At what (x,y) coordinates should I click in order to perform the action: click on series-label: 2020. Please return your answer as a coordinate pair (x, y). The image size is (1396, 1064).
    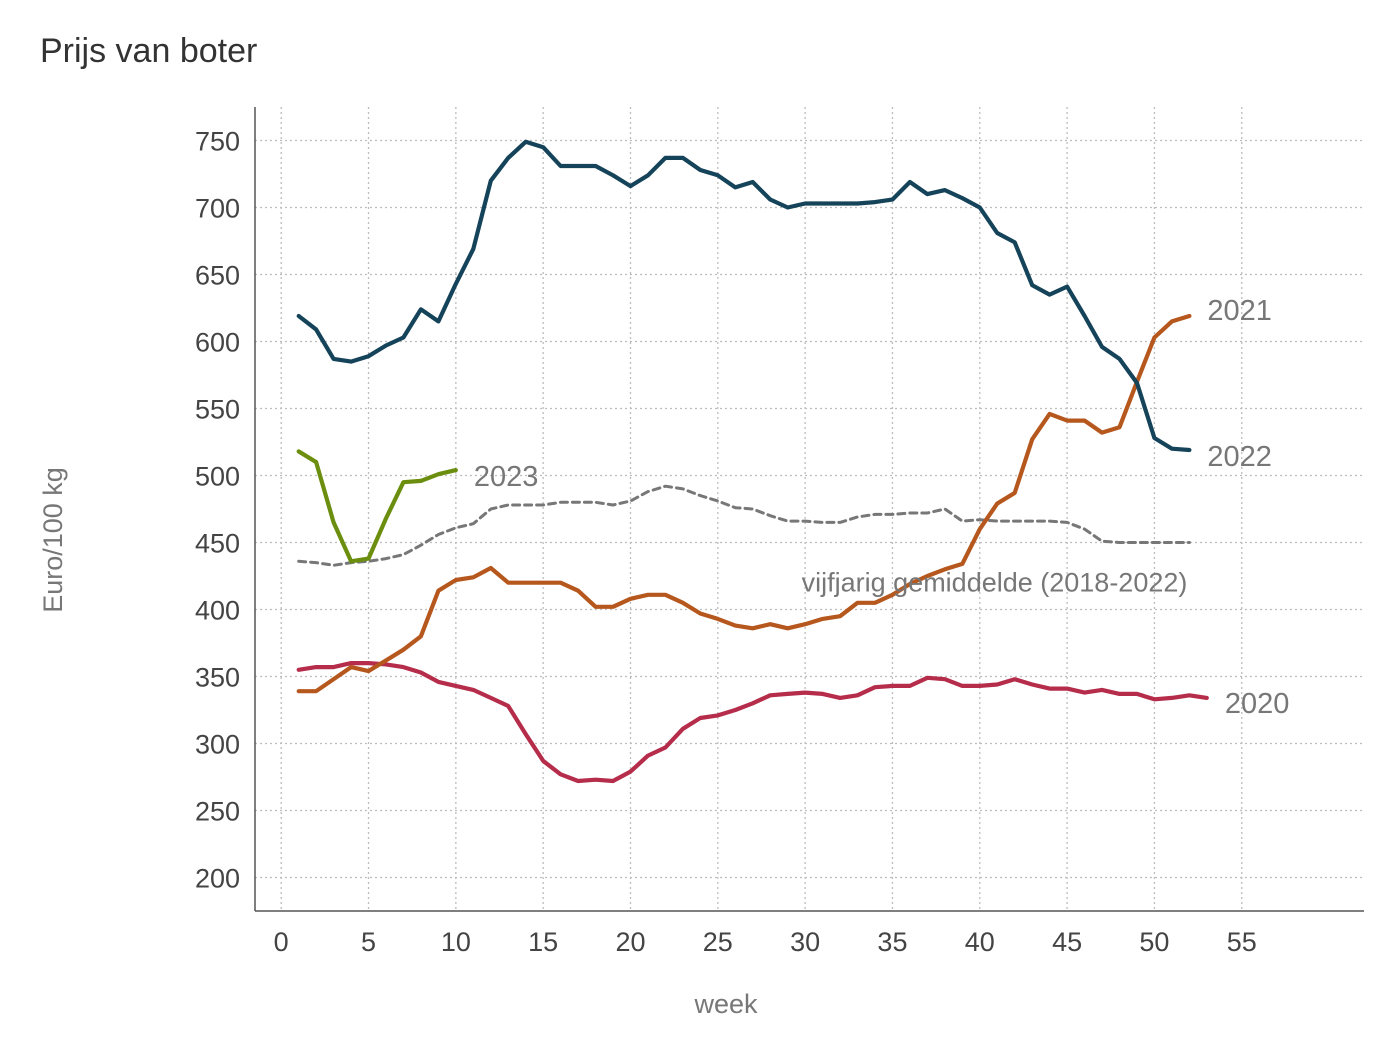
    Looking at the image, I should click on (1257, 704).